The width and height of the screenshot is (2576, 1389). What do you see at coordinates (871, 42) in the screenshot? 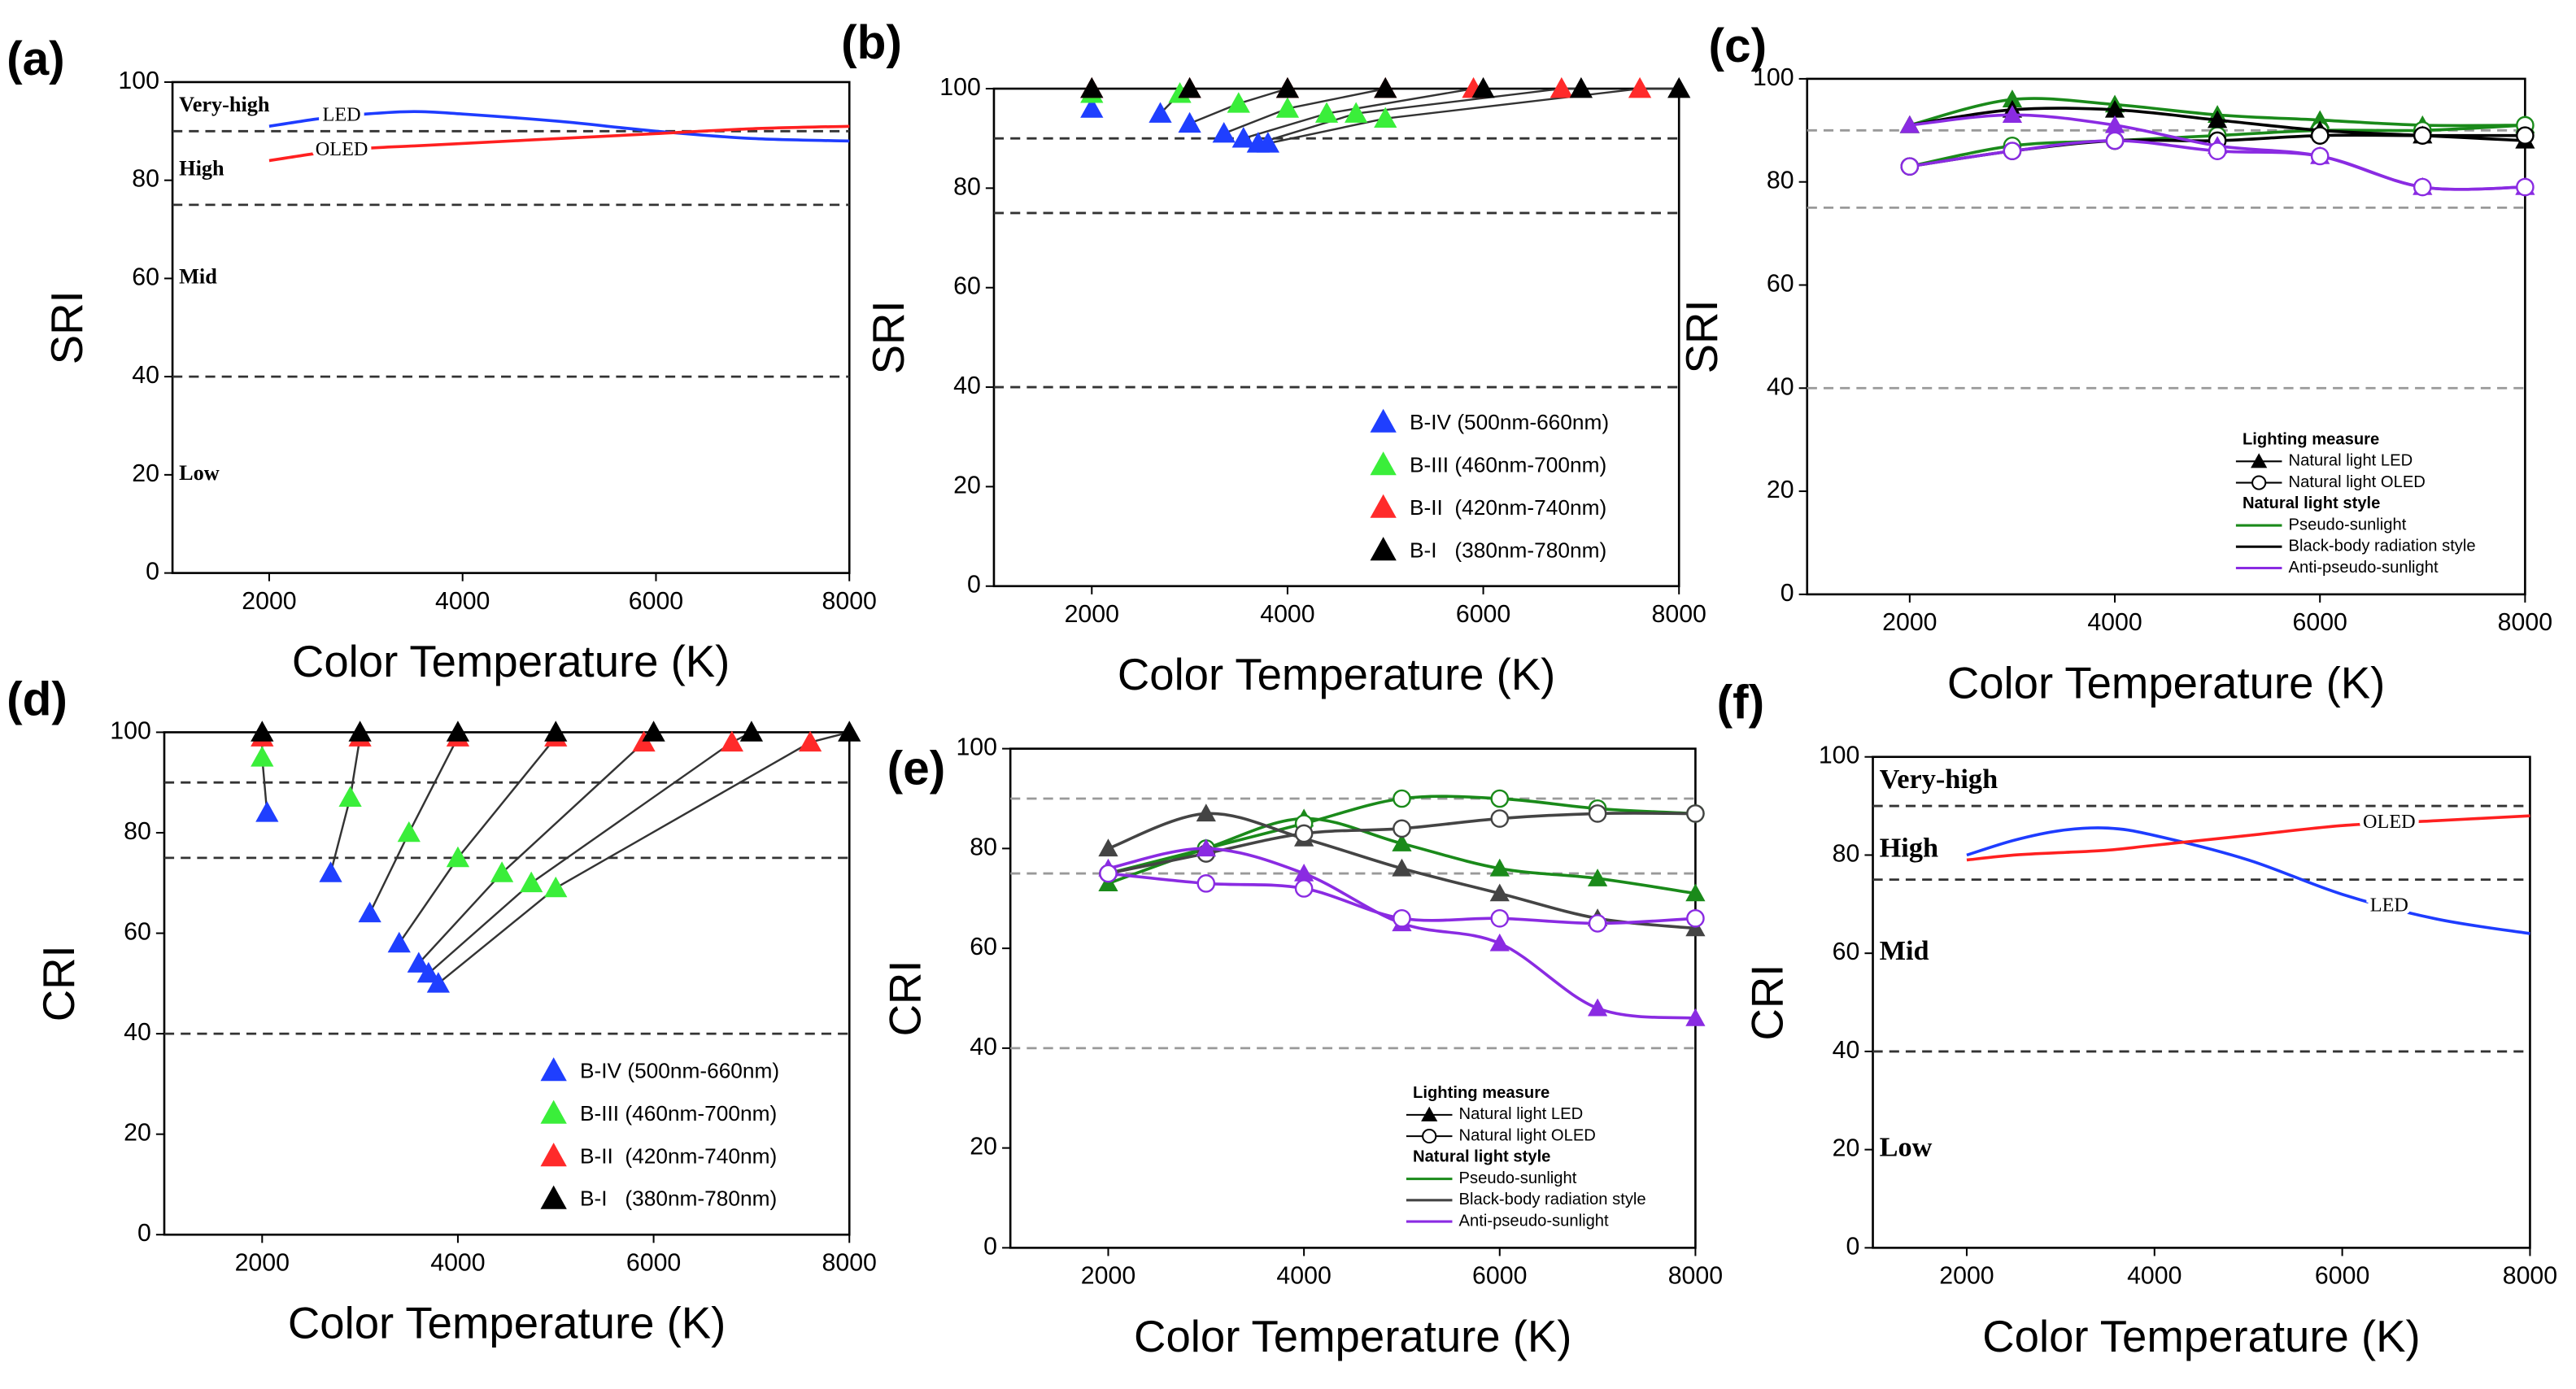
I see `panel-label: (b)` at bounding box center [871, 42].